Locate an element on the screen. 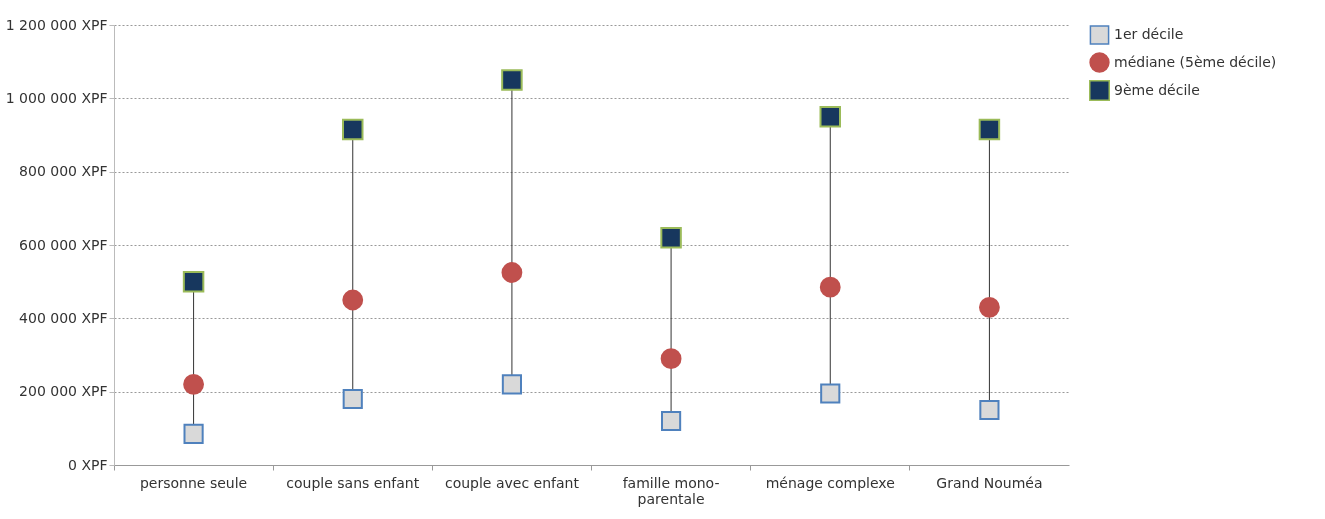 The width and height of the screenshot is (1325, 519). legend-label: 1er décile is located at coordinates (1149, 34).